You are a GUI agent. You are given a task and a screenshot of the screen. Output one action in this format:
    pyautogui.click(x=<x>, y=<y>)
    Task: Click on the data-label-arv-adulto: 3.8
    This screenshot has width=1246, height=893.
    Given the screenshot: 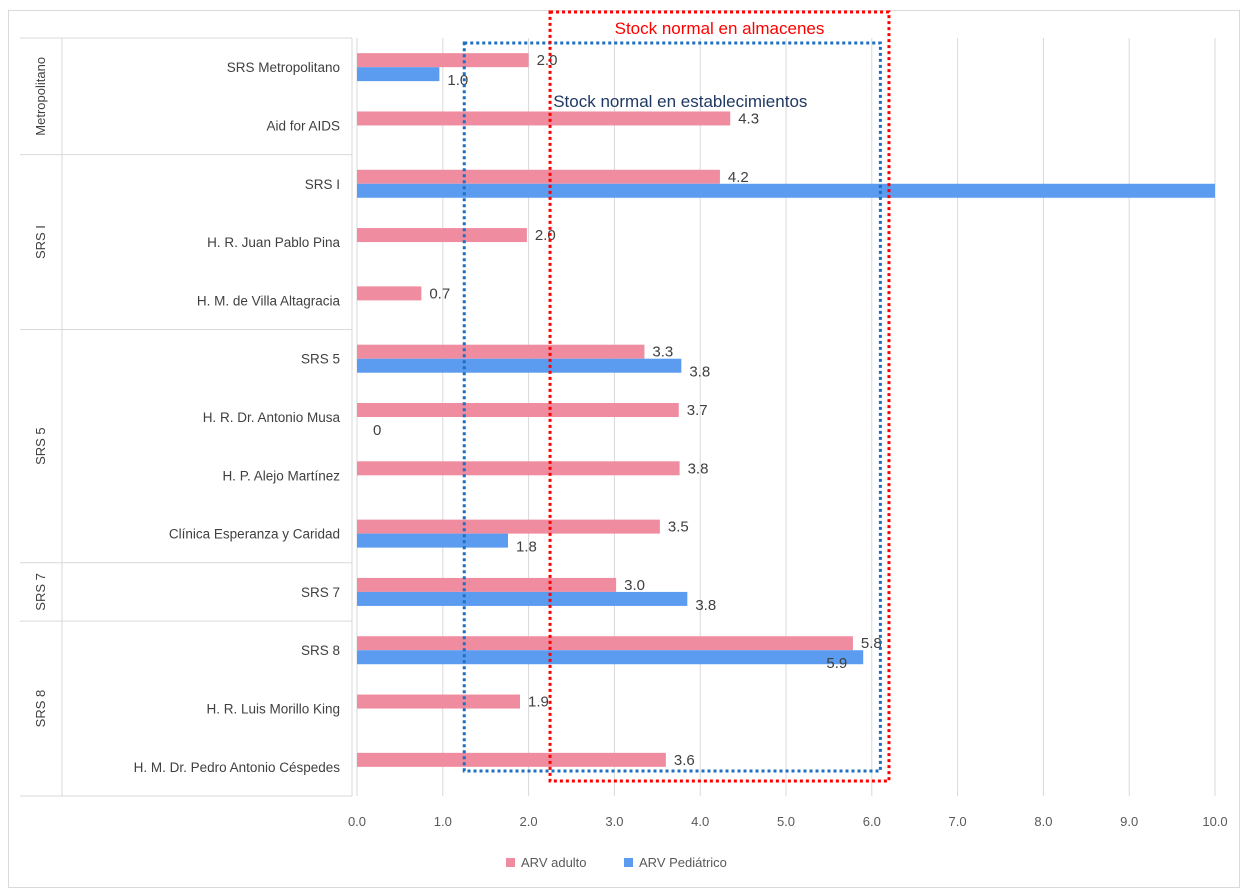 What is the action you would take?
    pyautogui.click(x=698, y=468)
    